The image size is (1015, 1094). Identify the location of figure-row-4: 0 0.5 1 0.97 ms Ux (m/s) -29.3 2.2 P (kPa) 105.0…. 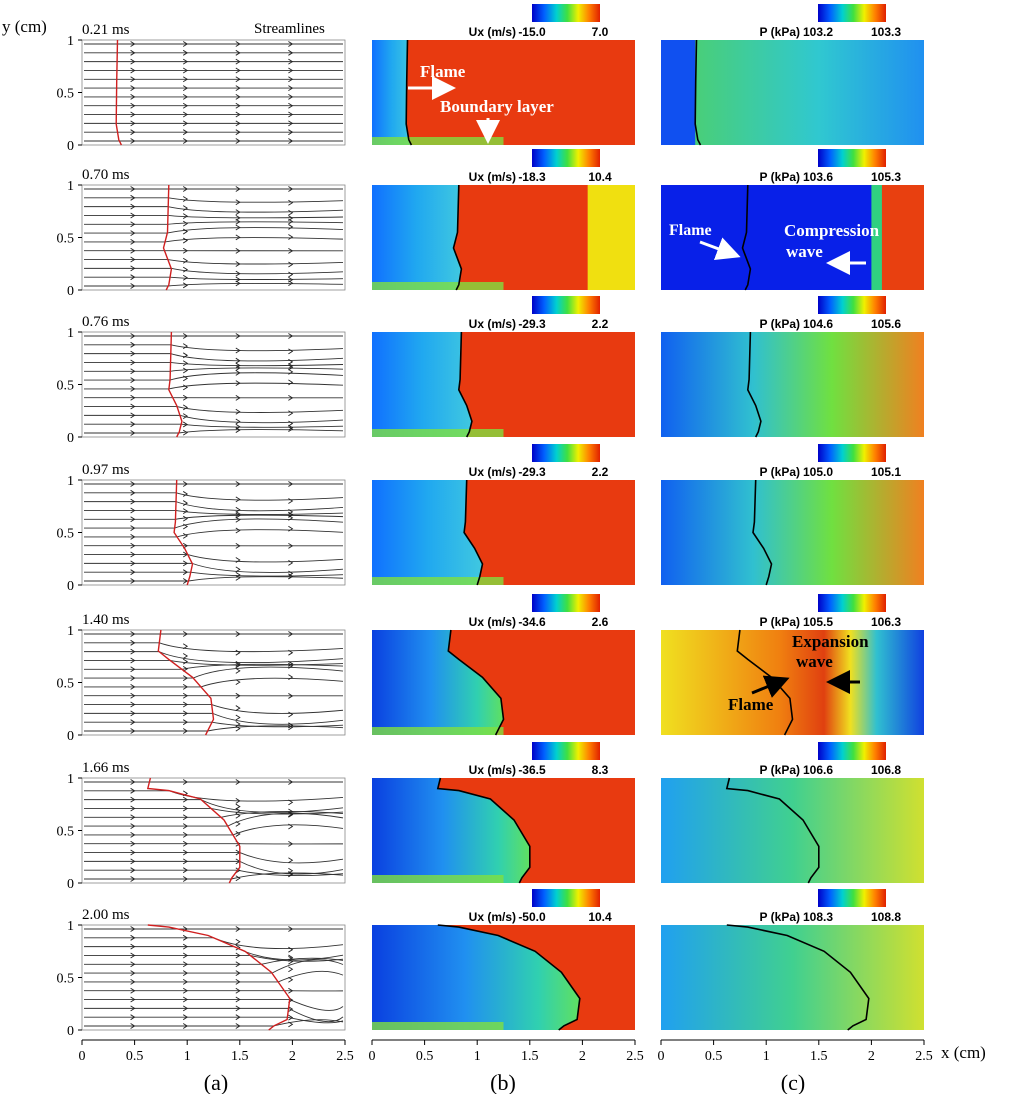
(490, 519).